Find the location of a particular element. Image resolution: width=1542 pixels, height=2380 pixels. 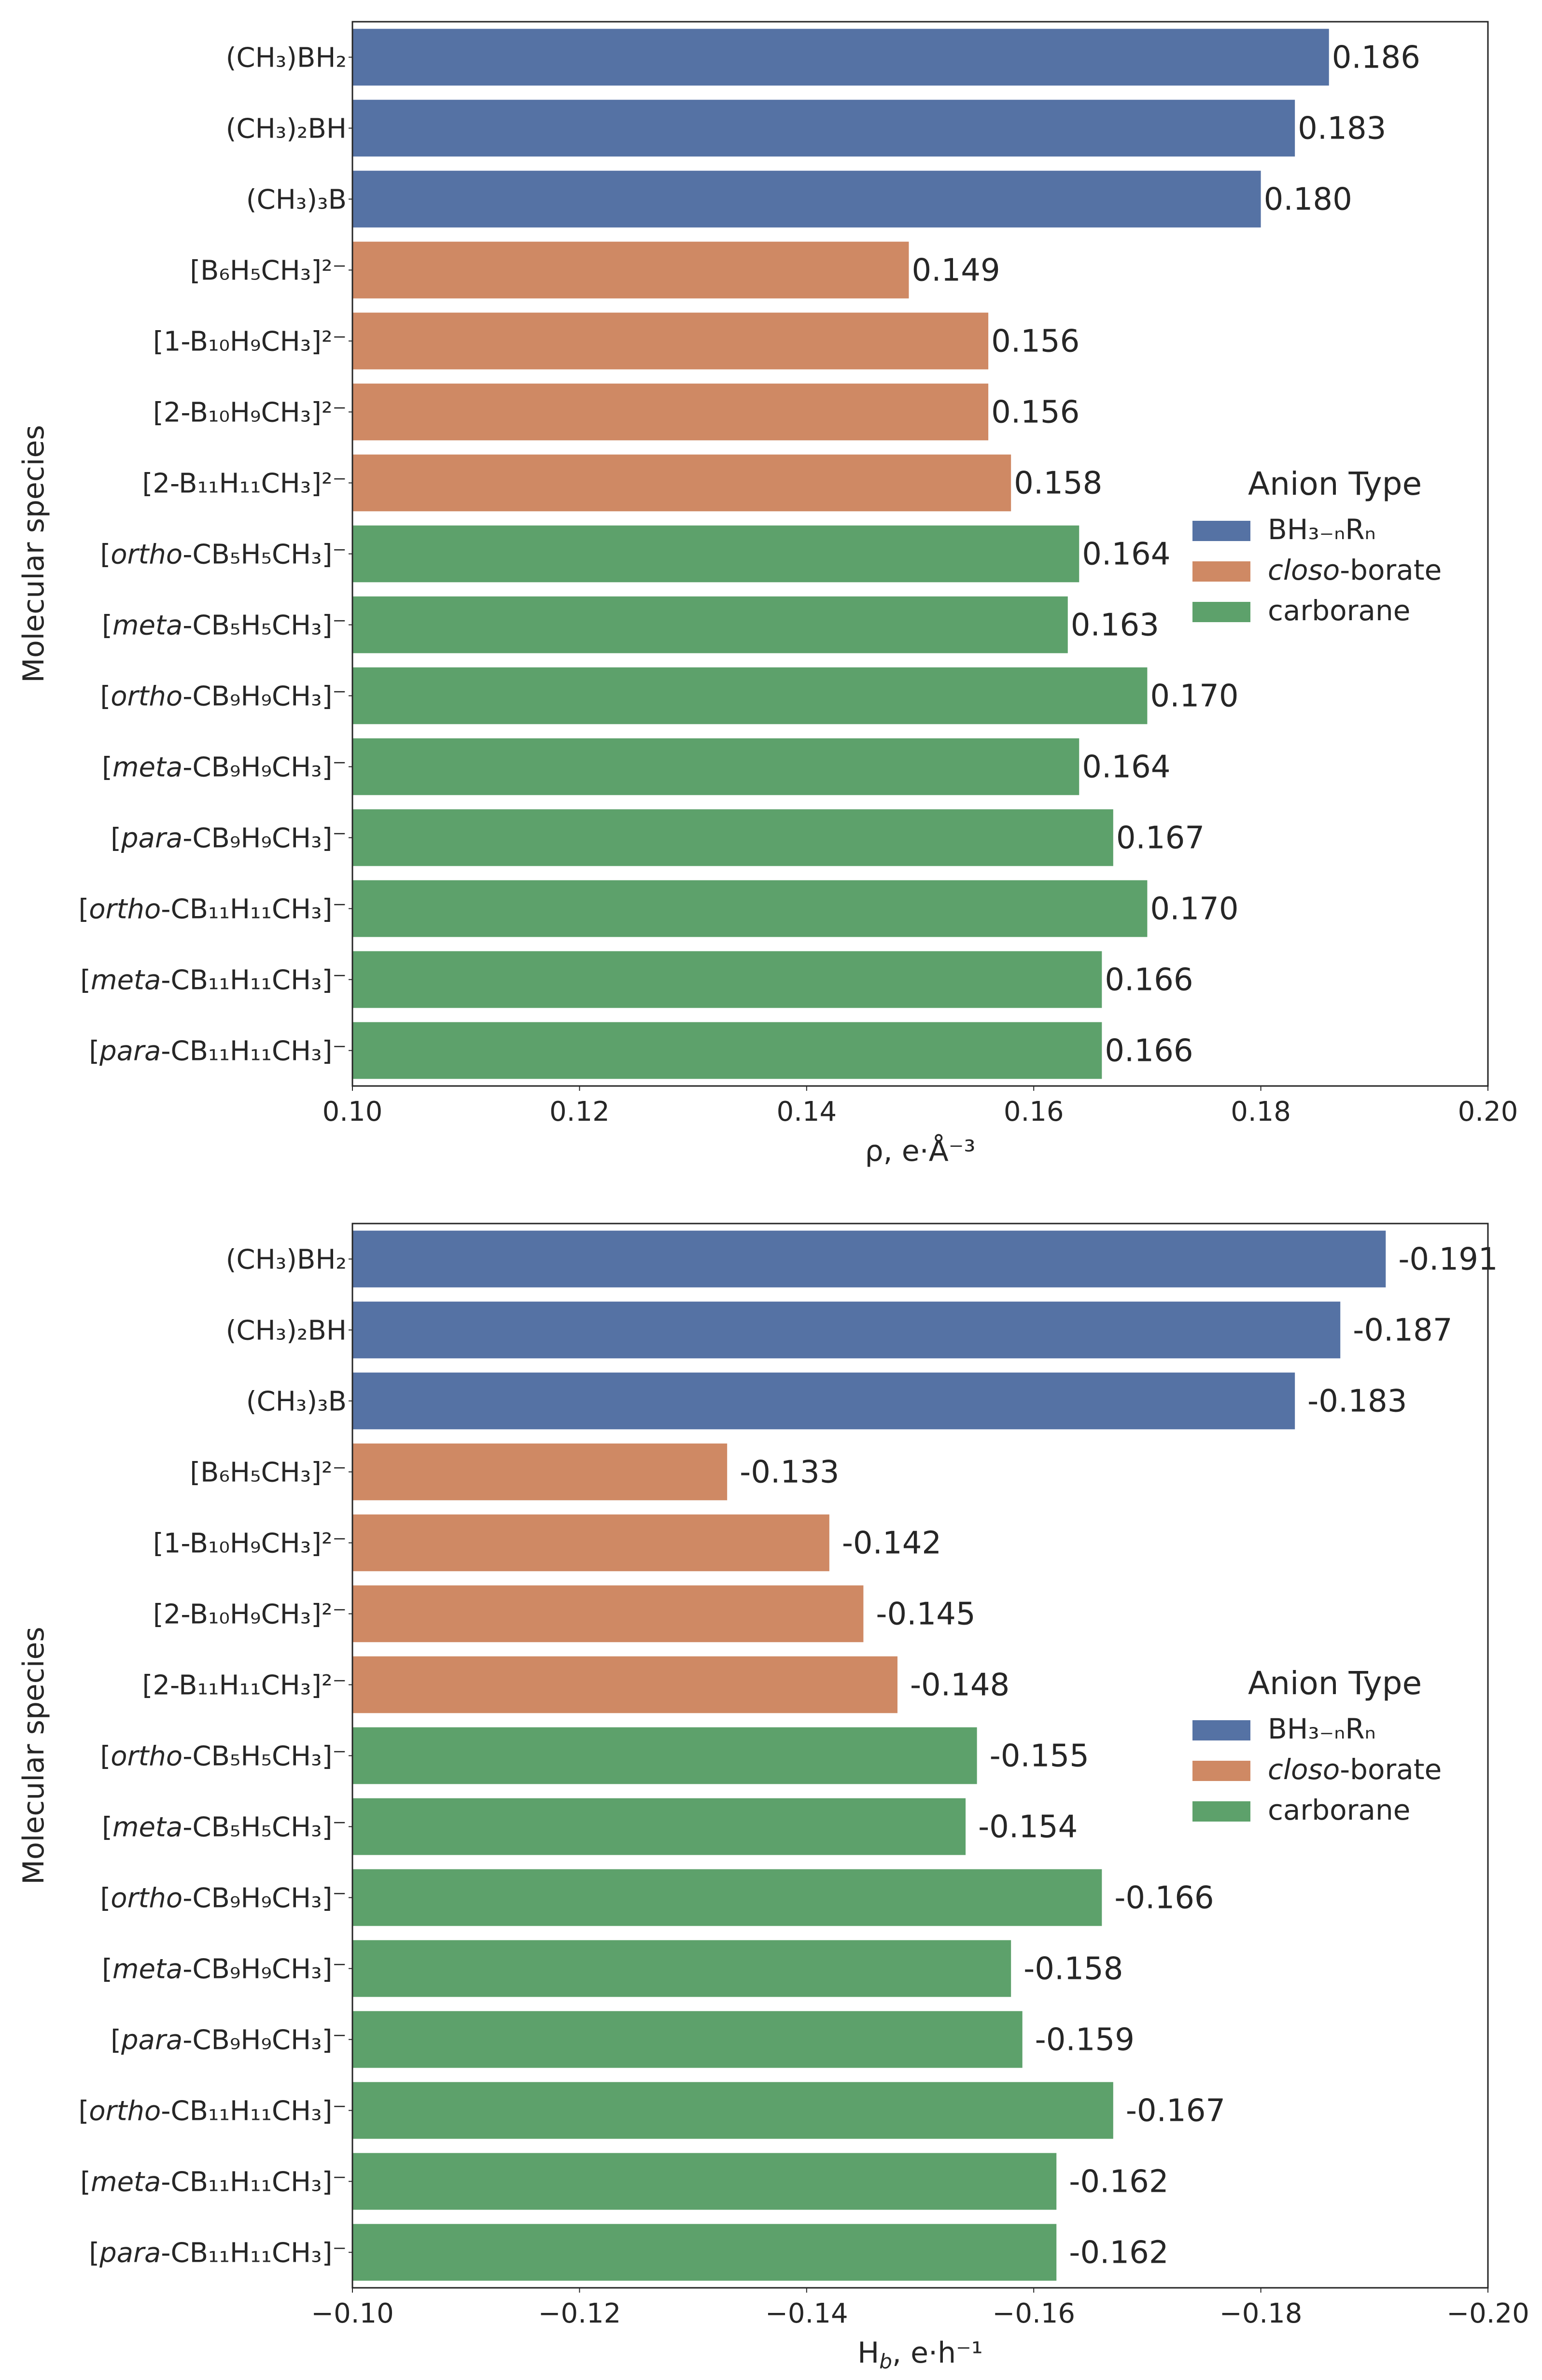

x-tick-label: −0.14 is located at coordinates (807, 2313).